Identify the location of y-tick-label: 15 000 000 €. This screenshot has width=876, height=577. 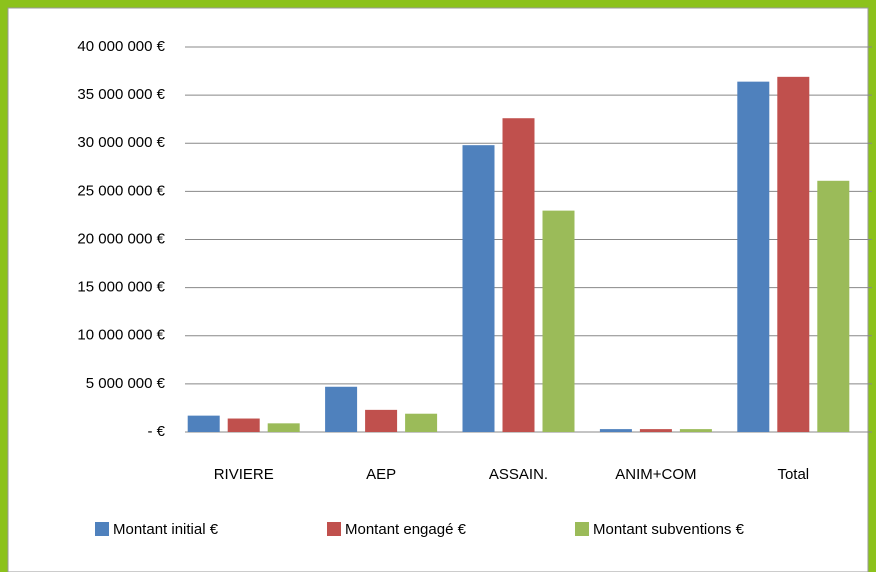
(121, 287).